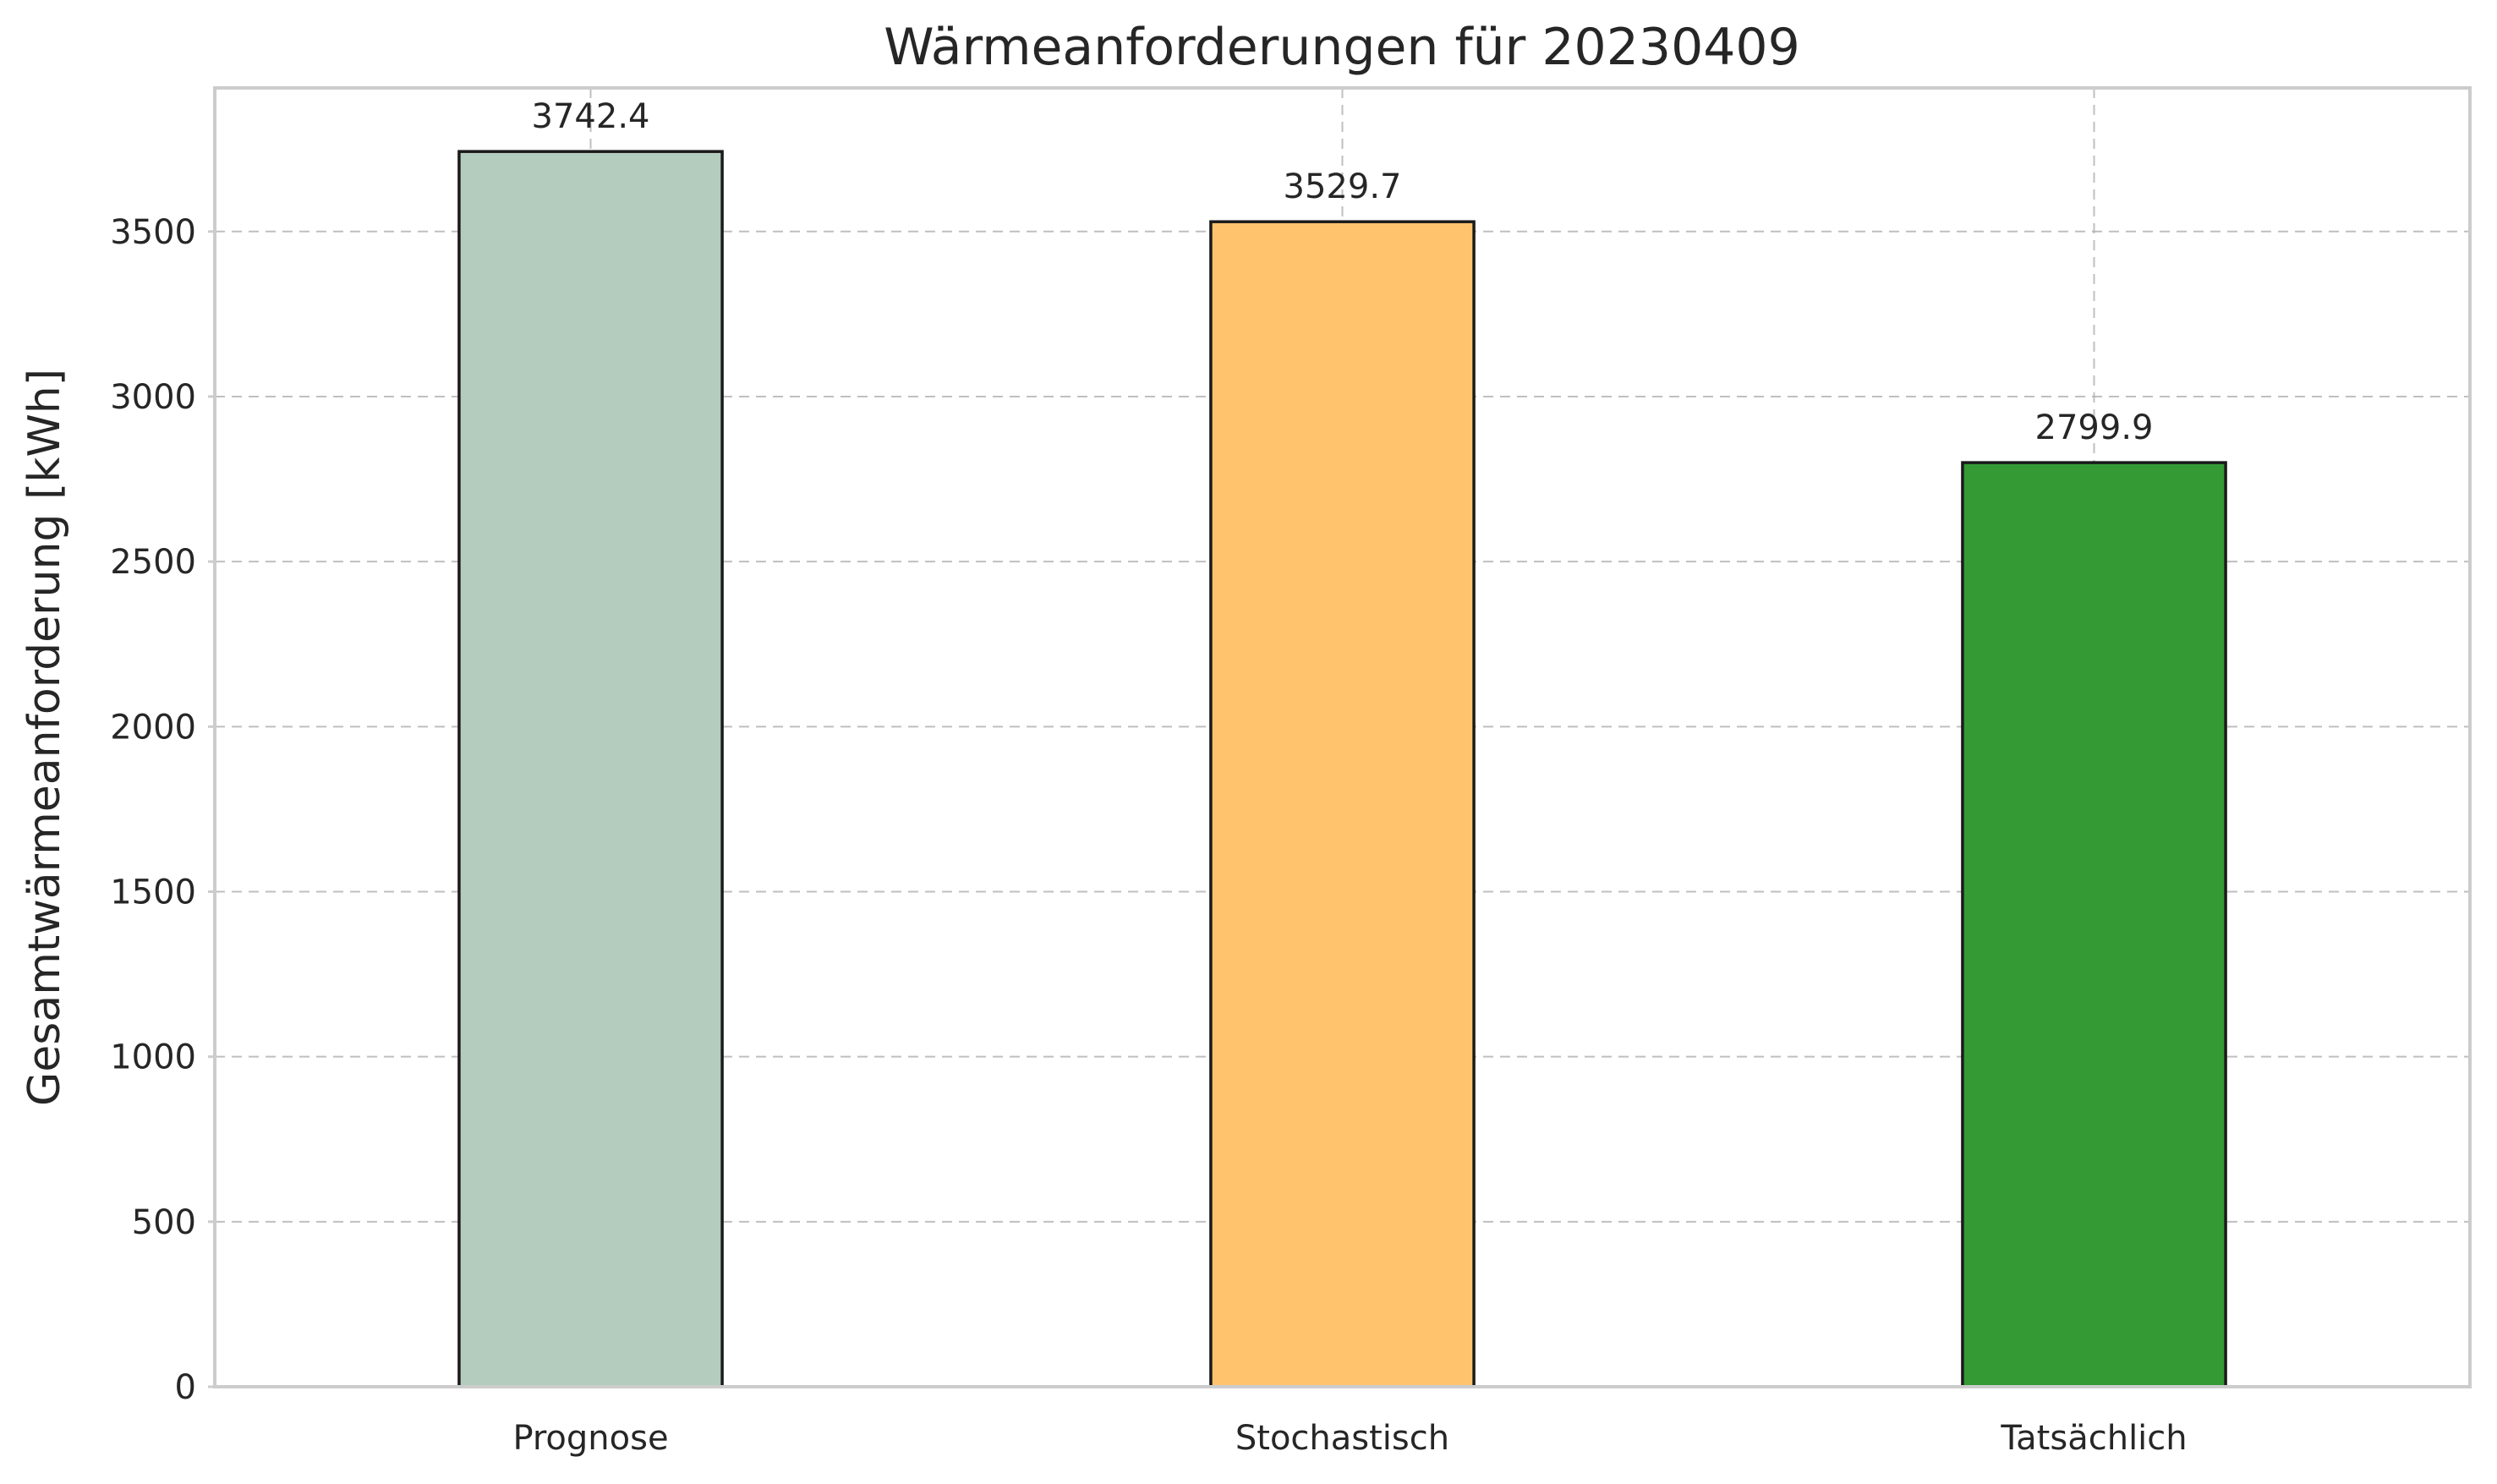 This screenshot has height=1484, width=2497. Describe the element at coordinates (1342, 804) in the screenshot. I see `bar-stochastisch` at that location.